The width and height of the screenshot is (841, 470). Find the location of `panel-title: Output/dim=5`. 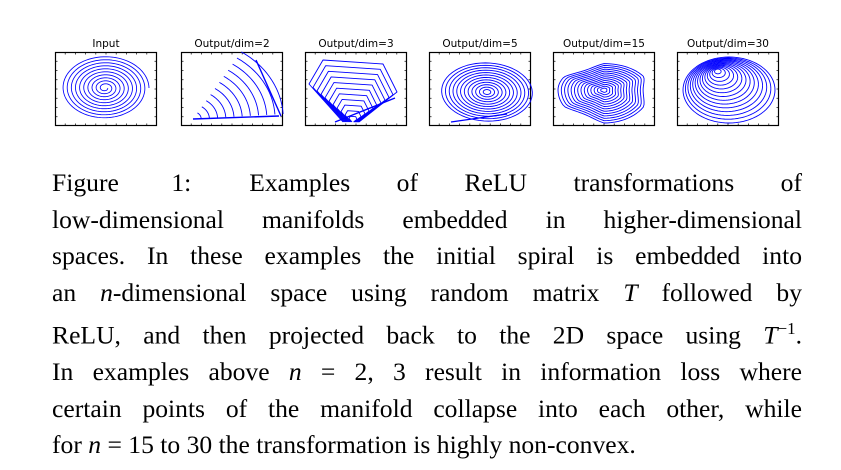

panel-title: Output/dim=5 is located at coordinates (480, 44).